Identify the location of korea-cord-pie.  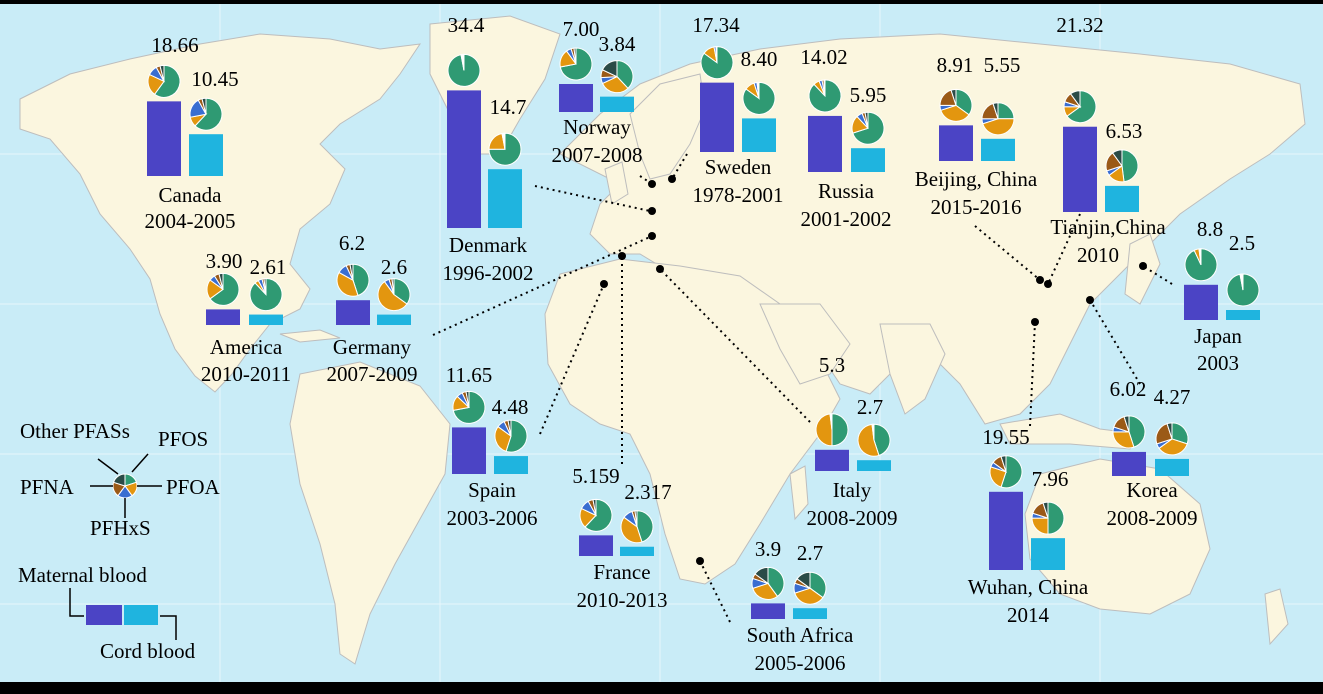
(1172, 439).